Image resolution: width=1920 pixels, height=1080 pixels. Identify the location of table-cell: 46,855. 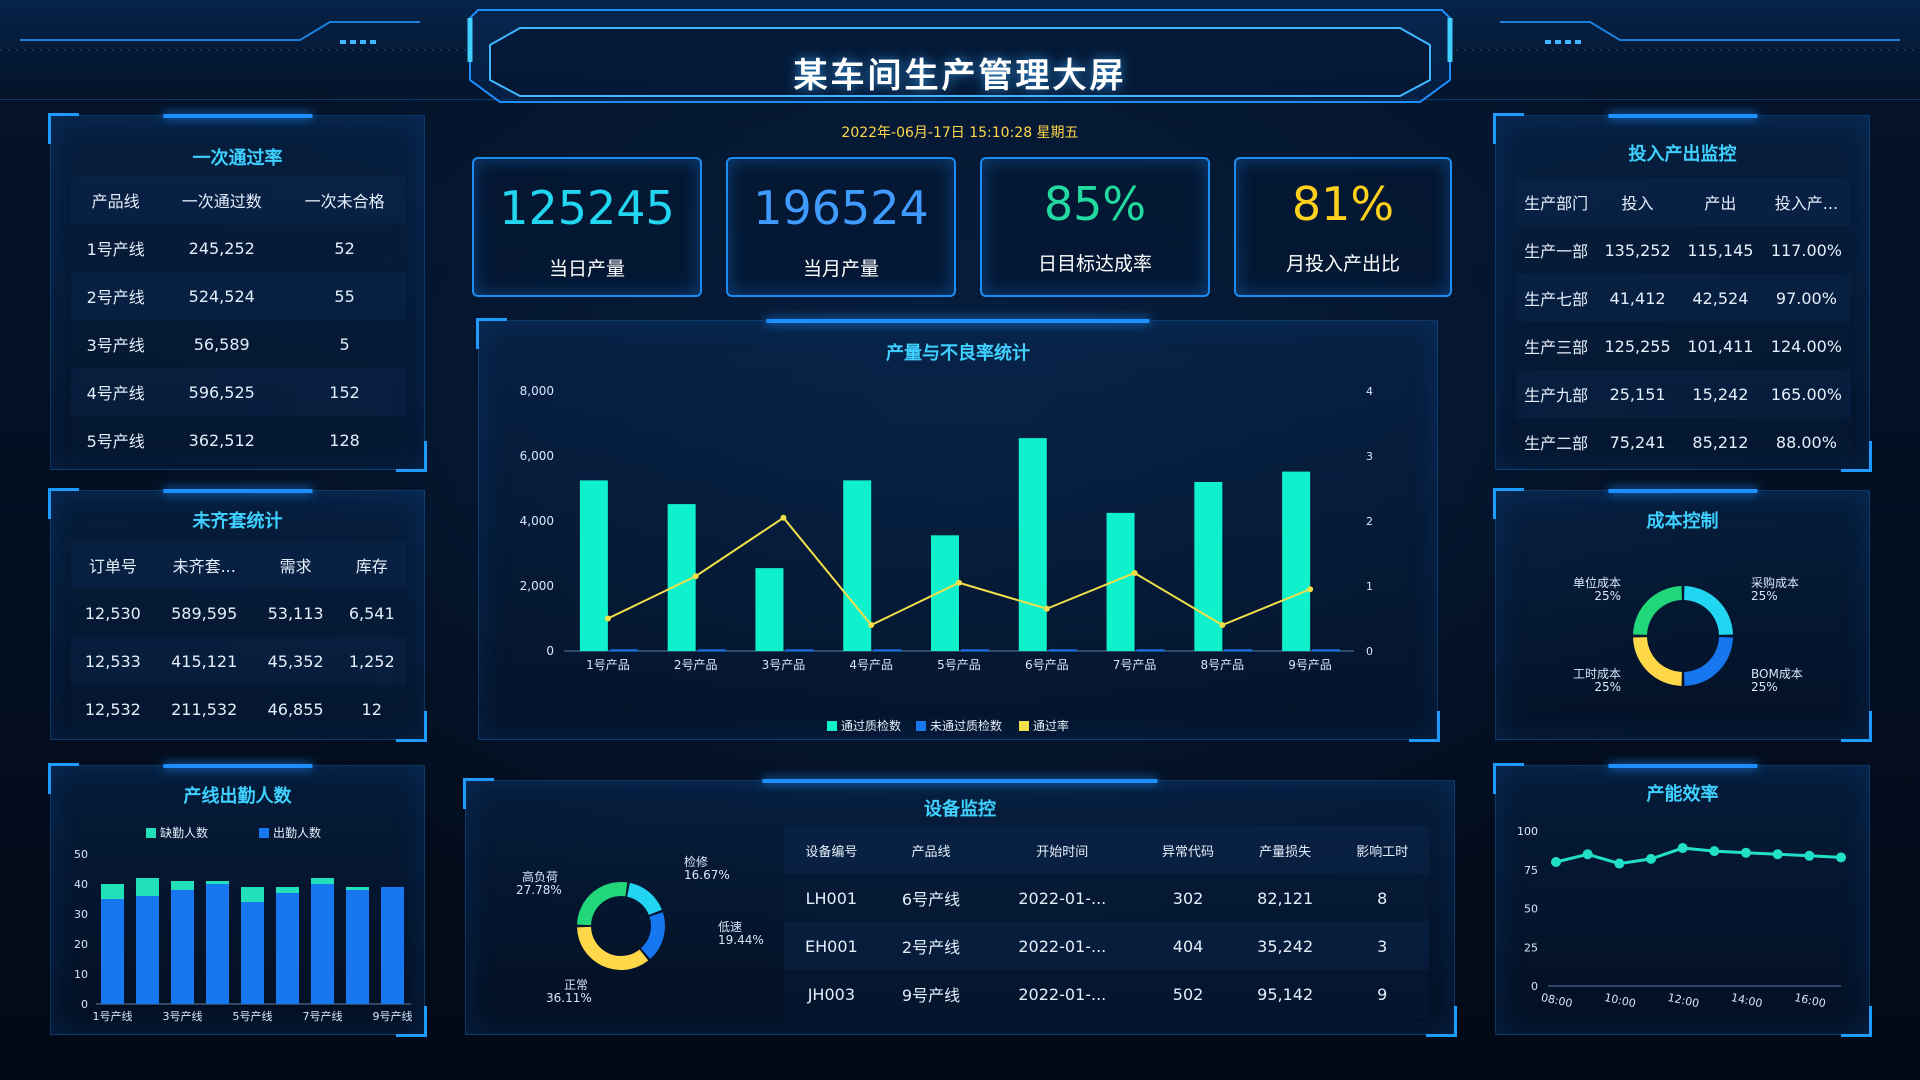
(295, 709).